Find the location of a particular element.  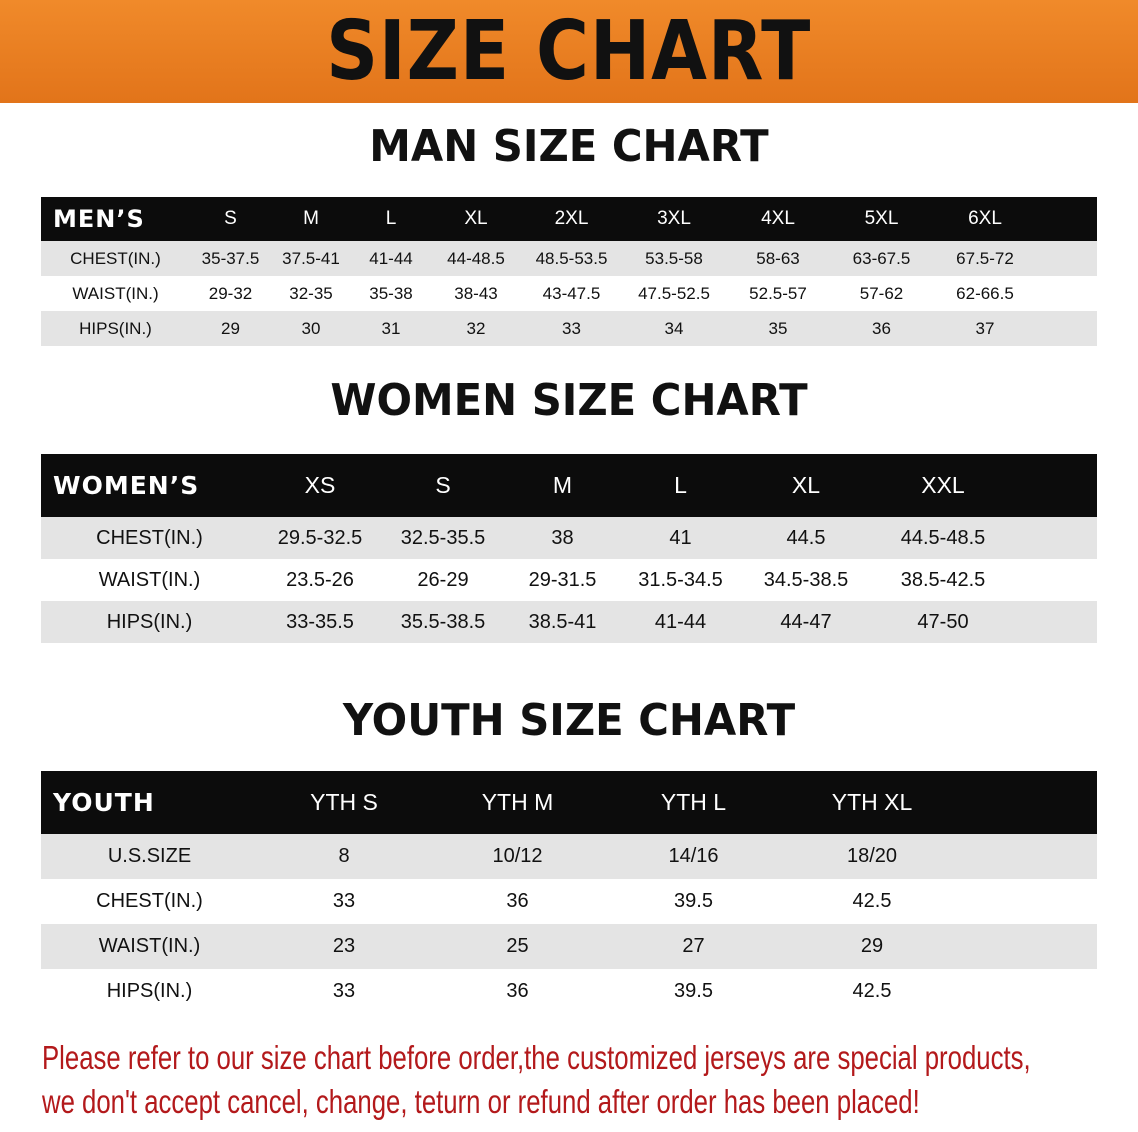

size-header: S is located at coordinates (443, 485).